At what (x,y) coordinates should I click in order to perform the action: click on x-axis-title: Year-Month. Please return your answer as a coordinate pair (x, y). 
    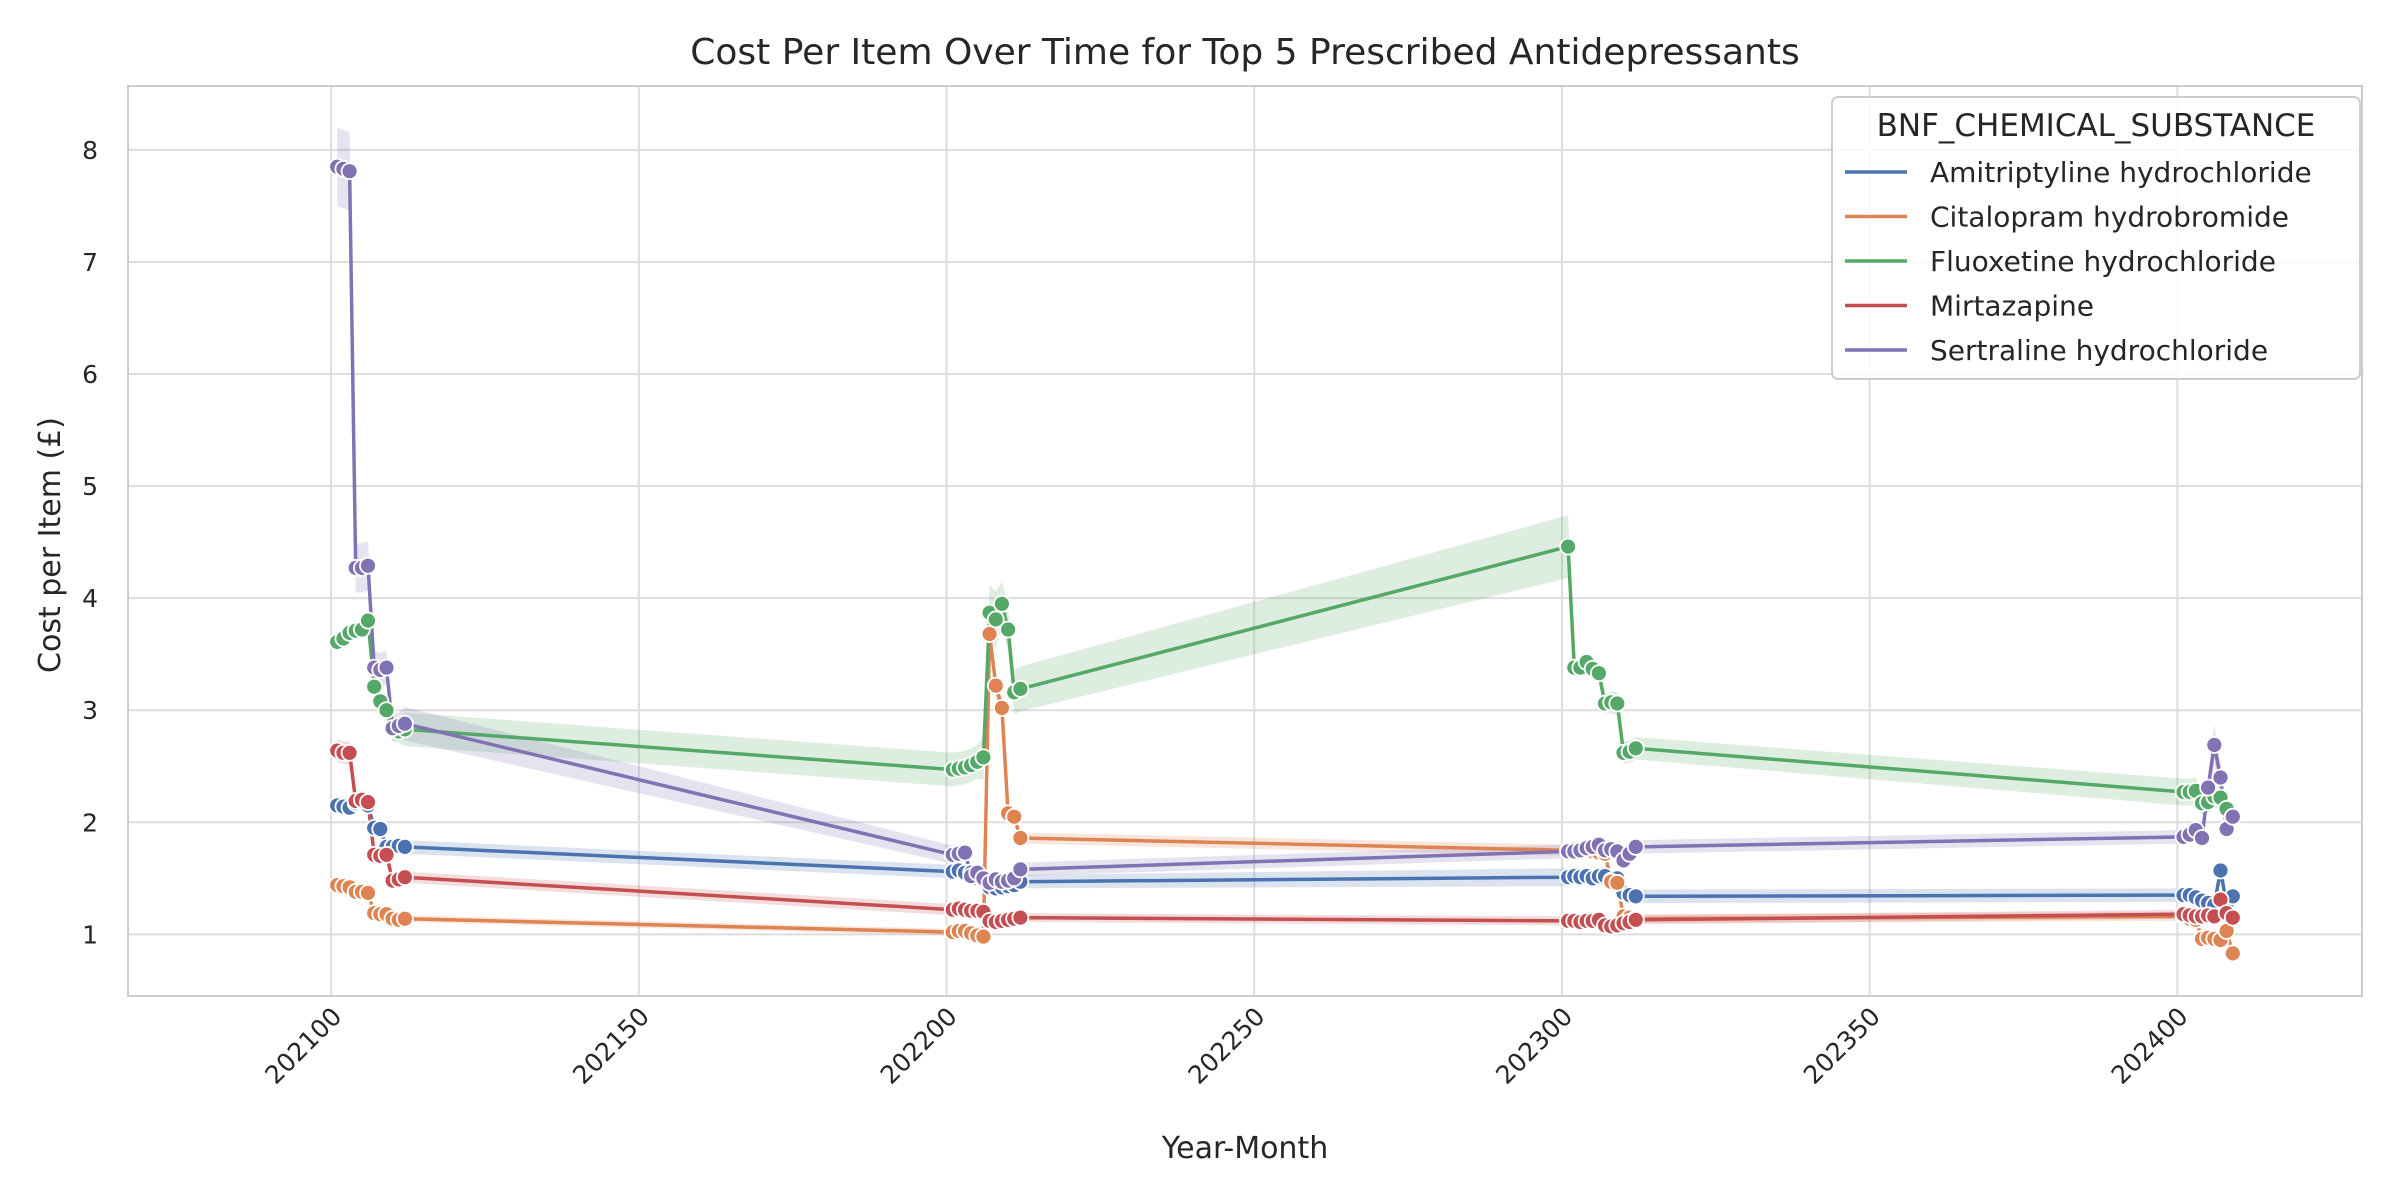
    Looking at the image, I should click on (1244, 1148).